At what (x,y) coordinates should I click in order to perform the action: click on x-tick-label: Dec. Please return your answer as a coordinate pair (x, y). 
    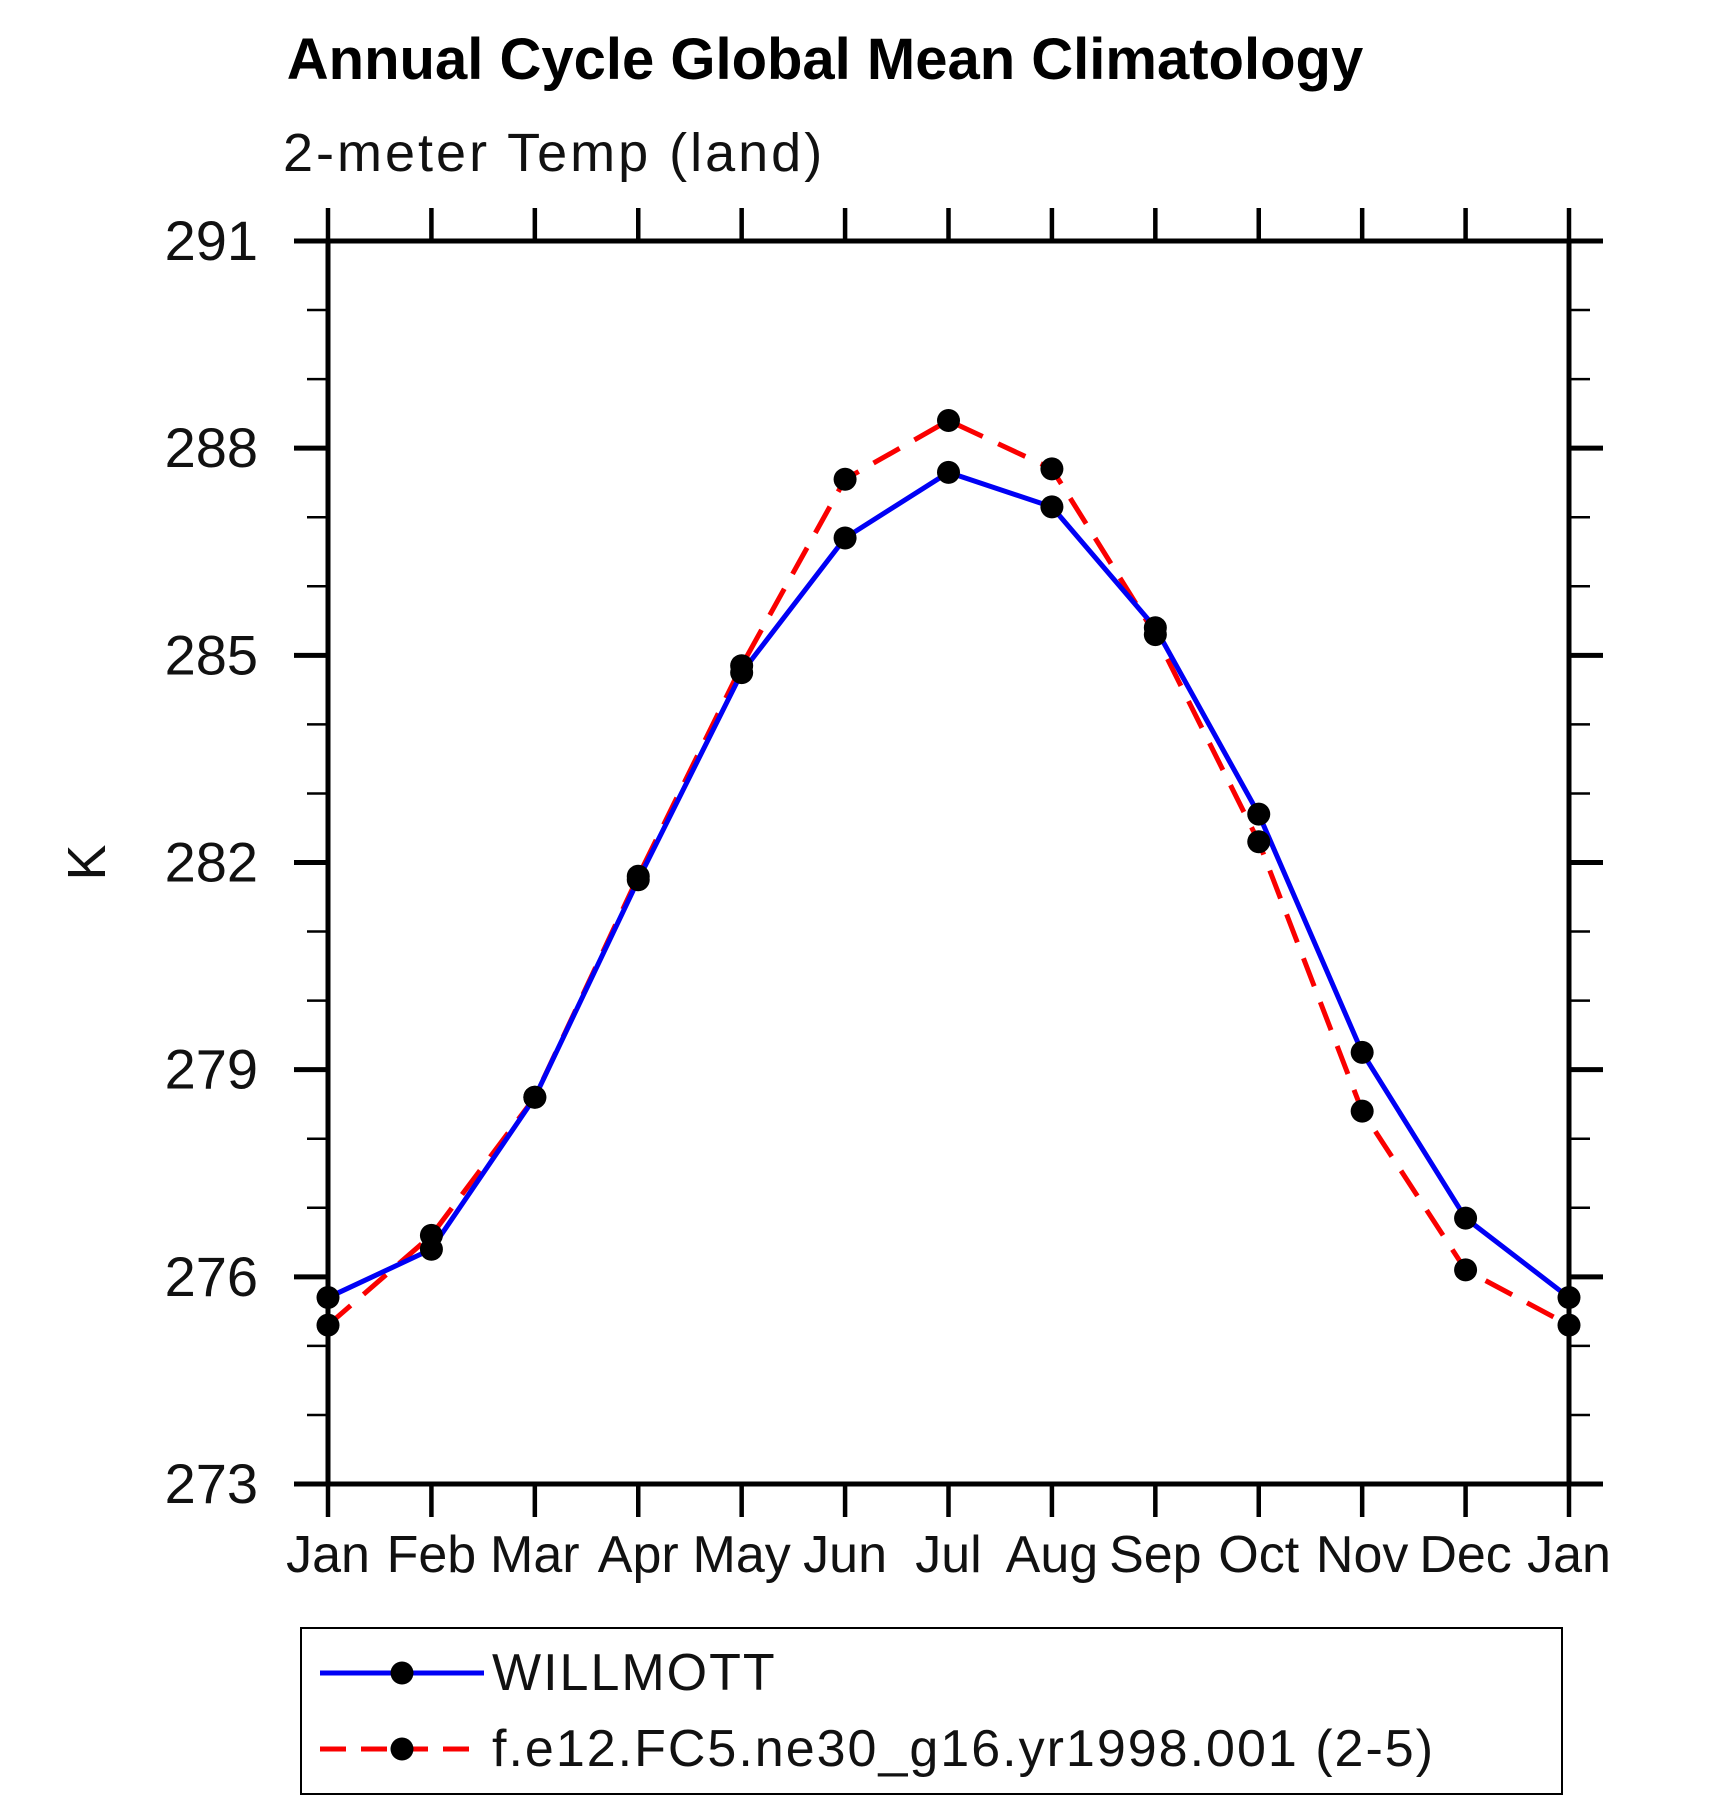
    Looking at the image, I should click on (1465, 1555).